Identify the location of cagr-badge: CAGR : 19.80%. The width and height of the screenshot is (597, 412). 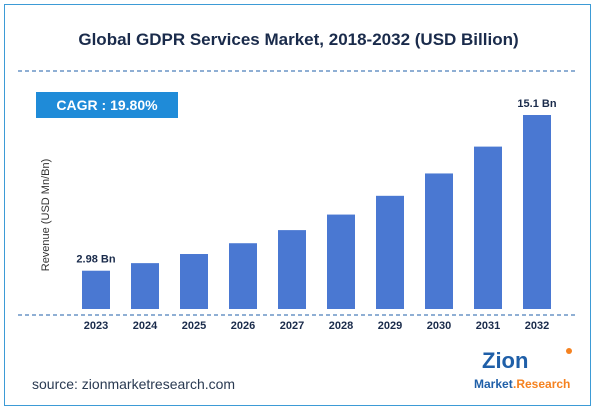
(107, 105).